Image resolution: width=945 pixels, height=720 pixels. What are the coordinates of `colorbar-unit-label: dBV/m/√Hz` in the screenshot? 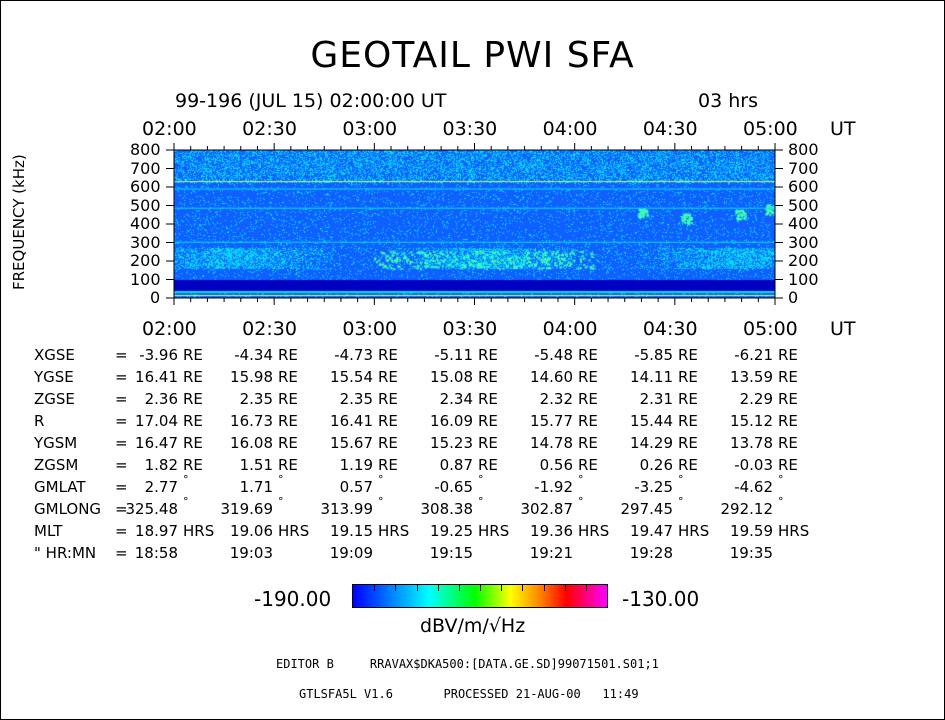 It's located at (473, 626).